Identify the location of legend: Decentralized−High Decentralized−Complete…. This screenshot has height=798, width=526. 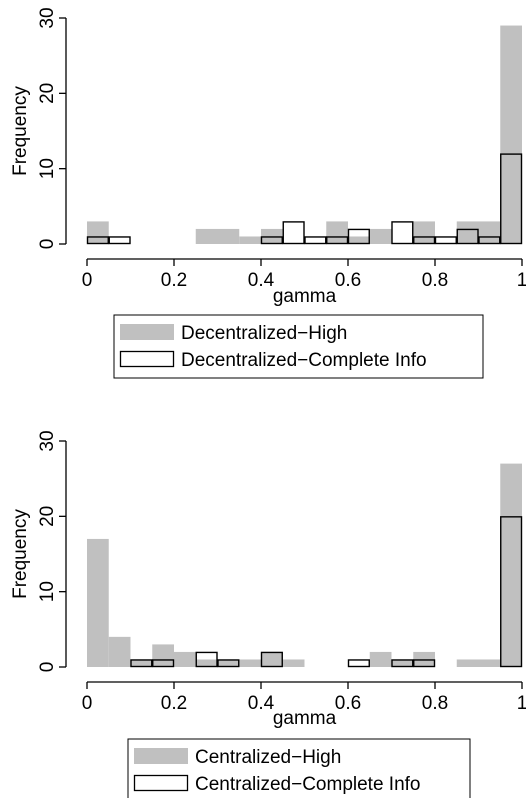
(298, 346).